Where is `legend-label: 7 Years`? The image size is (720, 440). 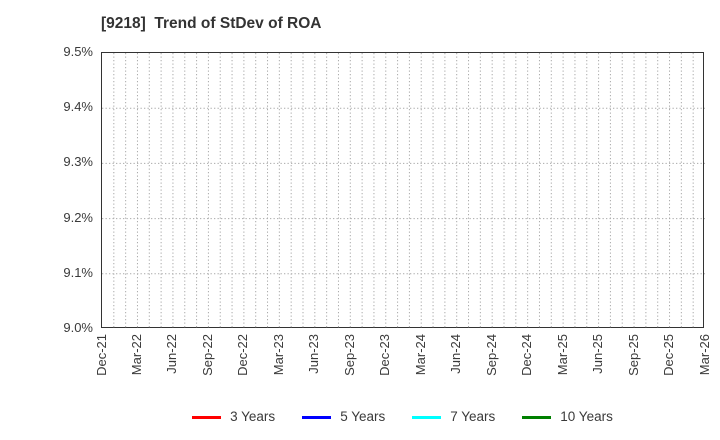 legend-label: 7 Years is located at coordinates (473, 416).